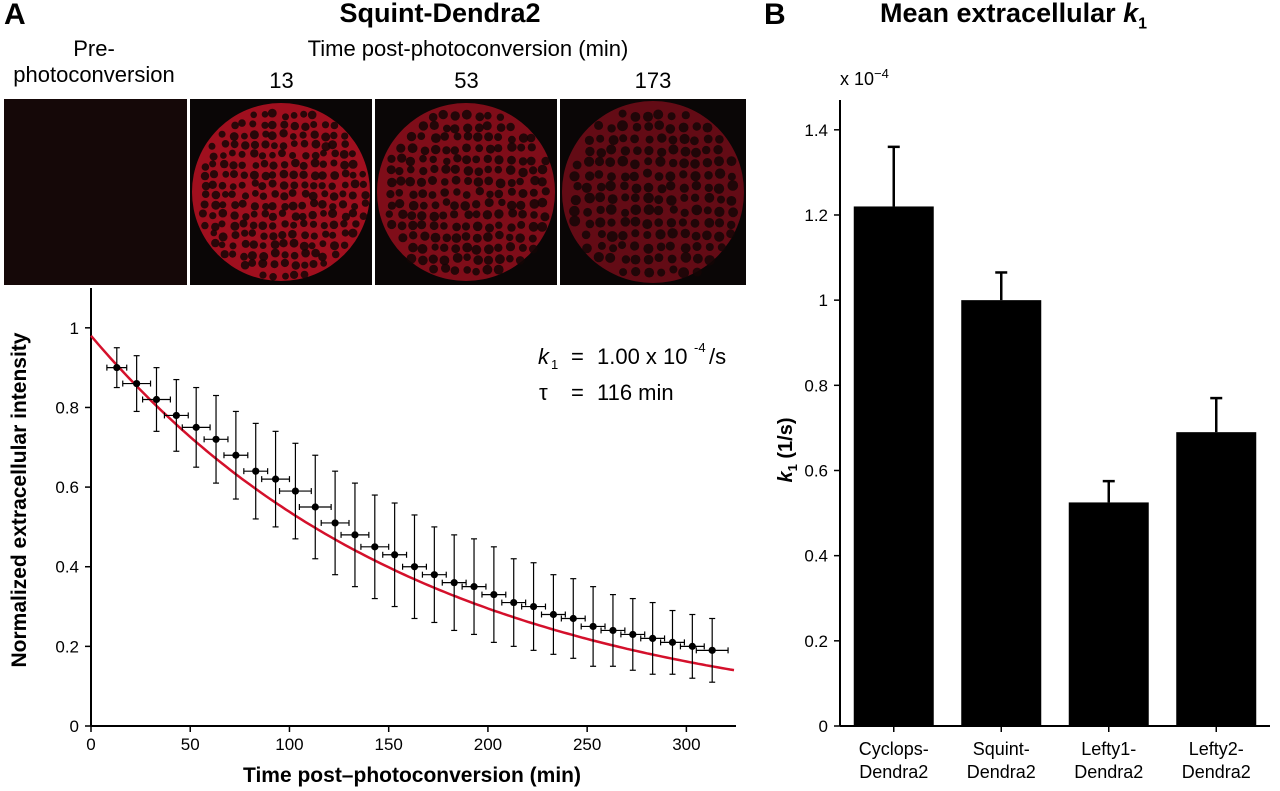  Describe the element at coordinates (1080, 16) in the screenshot. I see `panel-b-title: Mean extracellular k1` at that location.